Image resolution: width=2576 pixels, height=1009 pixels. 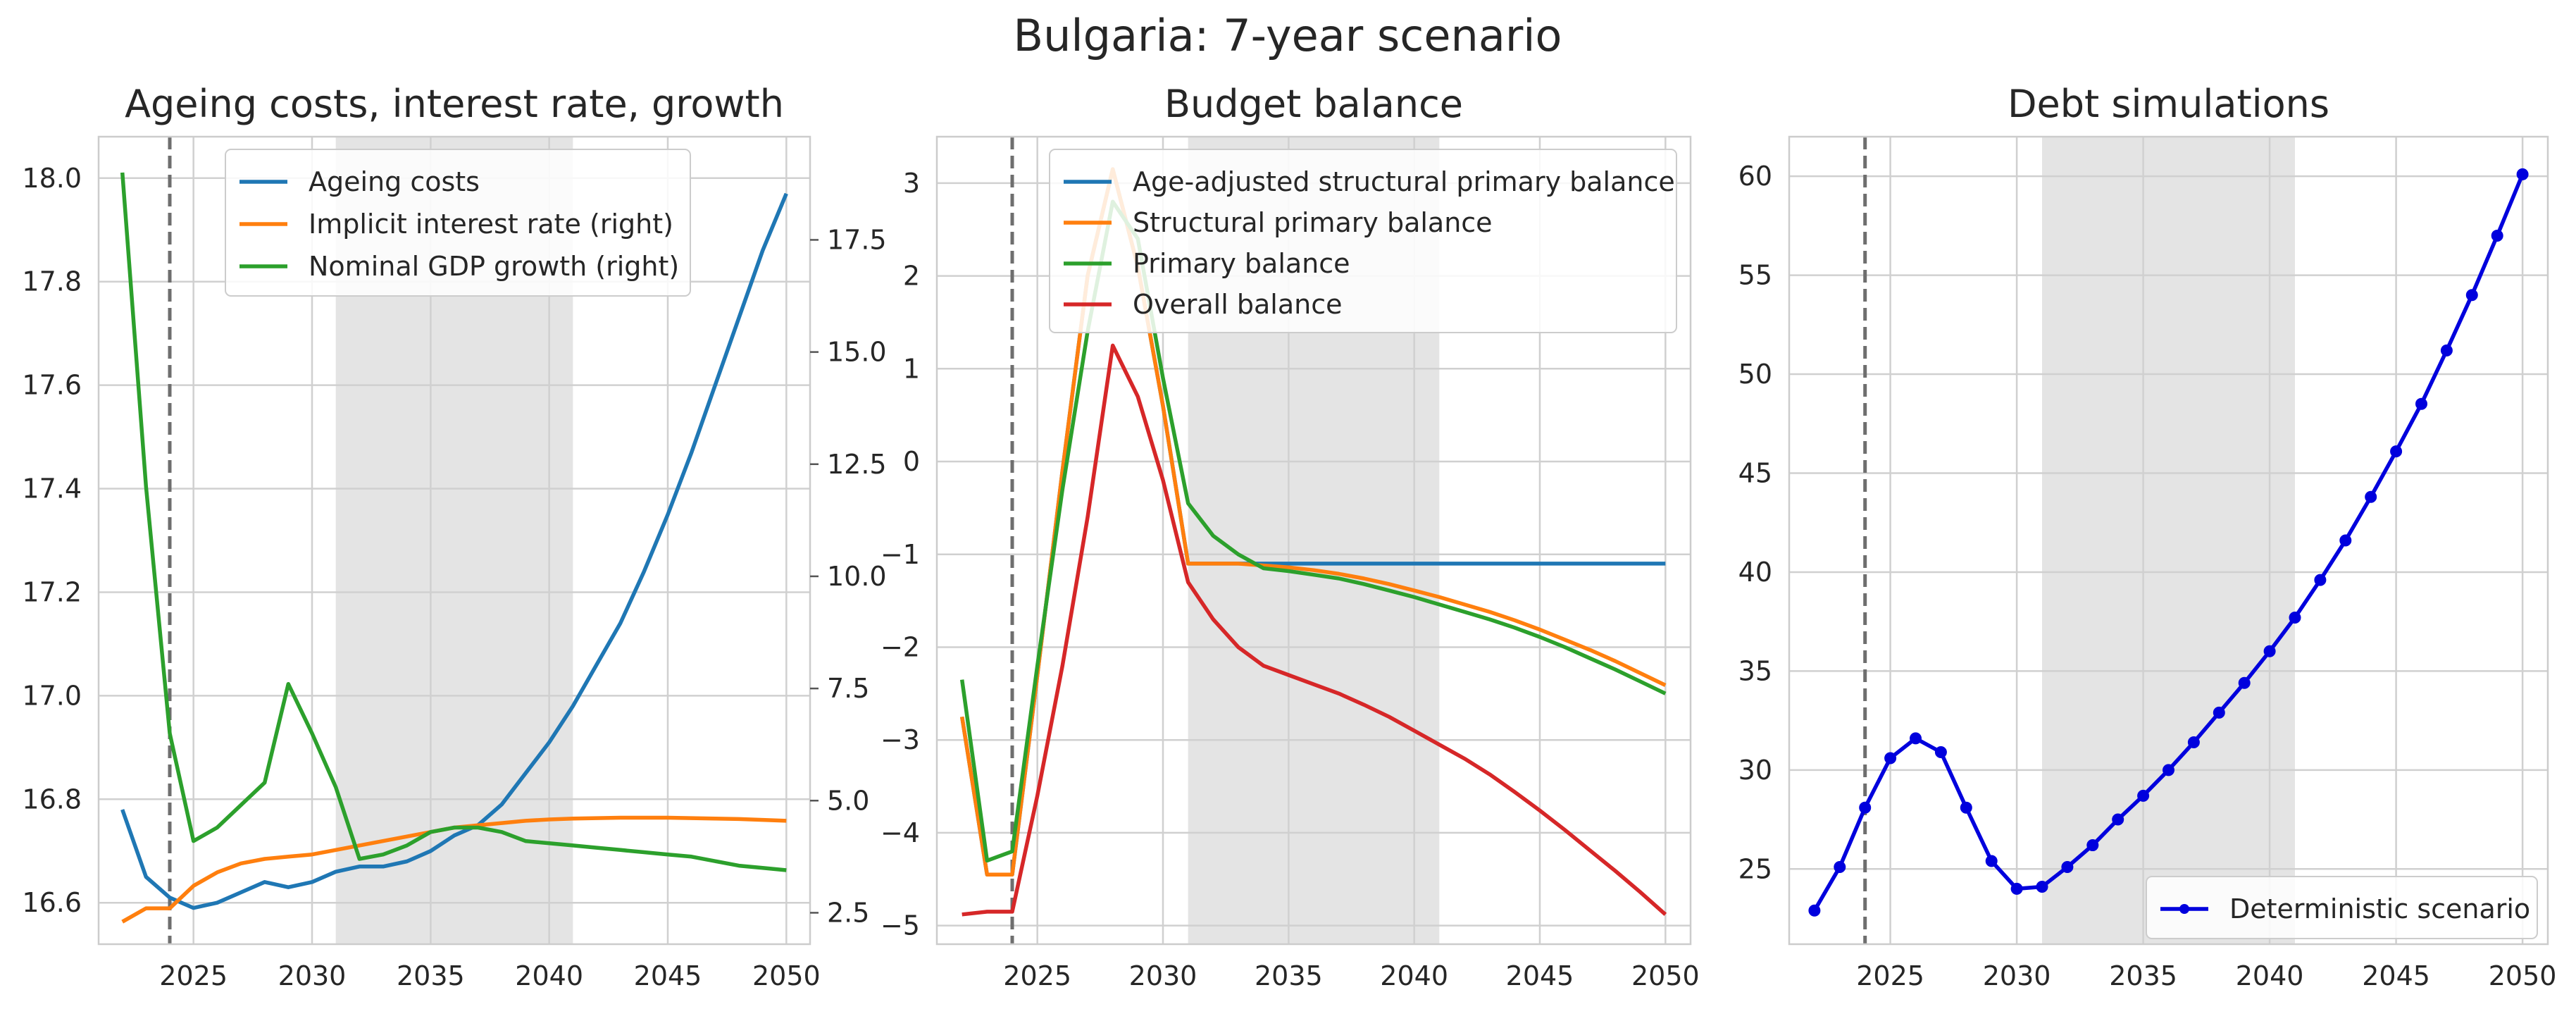 I want to click on chart-title: Budget balance, so click(x=1313, y=104).